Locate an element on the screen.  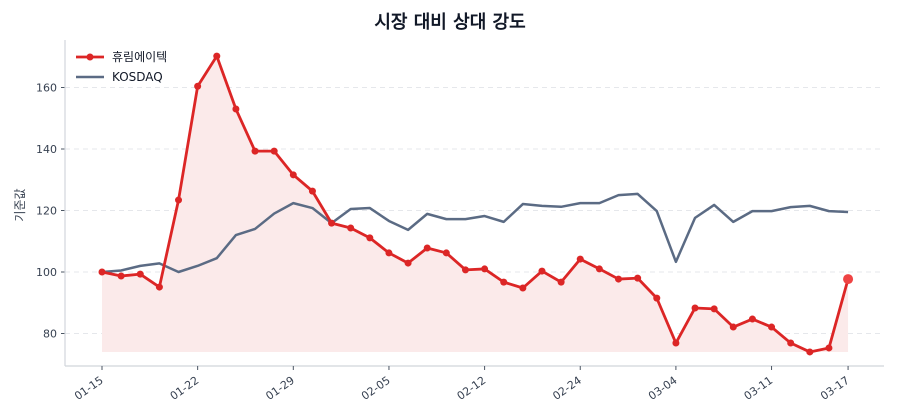
x-tick-label: 02-05 is located at coordinates (376, 388).